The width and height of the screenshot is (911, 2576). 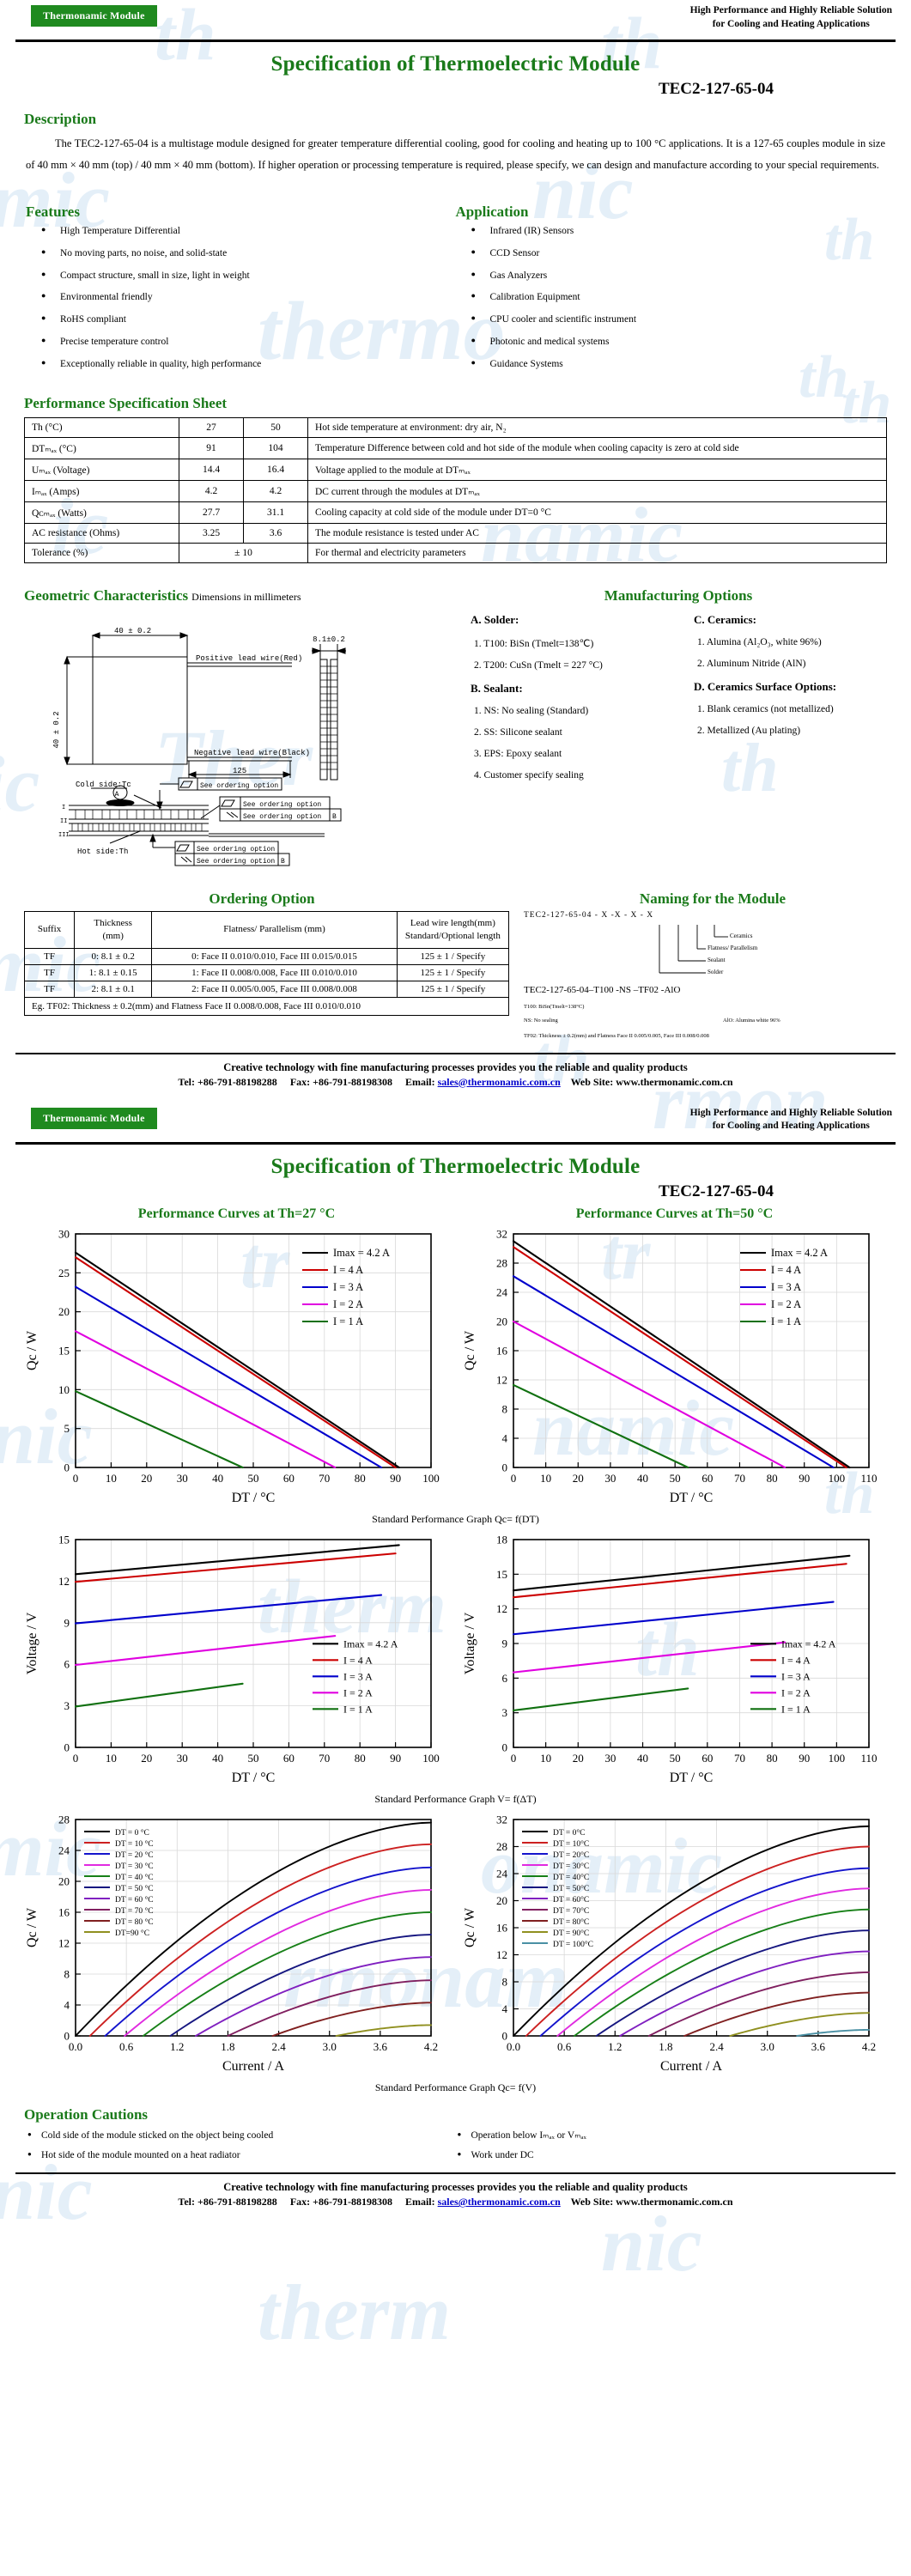 I want to click on svg-text: 110, so click(x=868, y=1478).